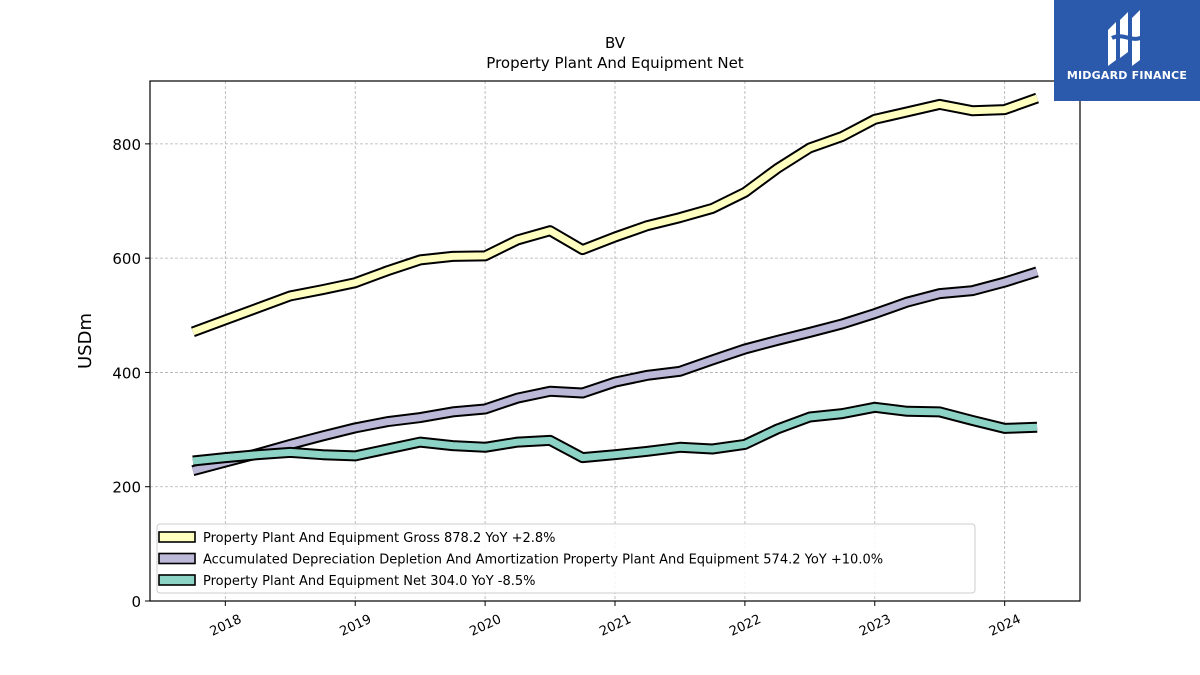 Image resolution: width=1200 pixels, height=675 pixels. Describe the element at coordinates (126, 488) in the screenshot. I see `y-tick-label: 200` at that location.